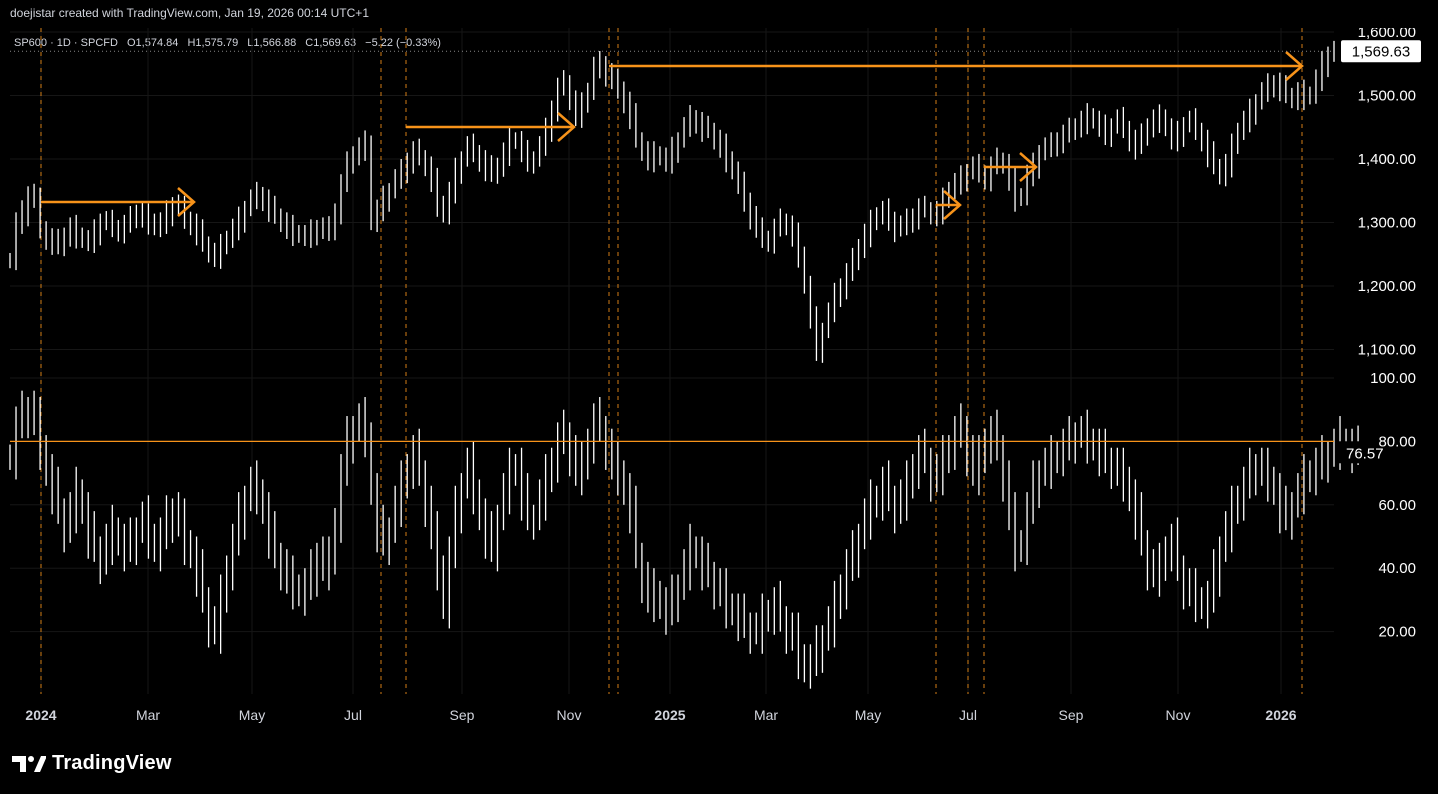 Image resolution: width=1438 pixels, height=794 pixels. What do you see at coordinates (403, 43) in the screenshot?
I see `legend-change: −5.22 (−0.33%)` at bounding box center [403, 43].